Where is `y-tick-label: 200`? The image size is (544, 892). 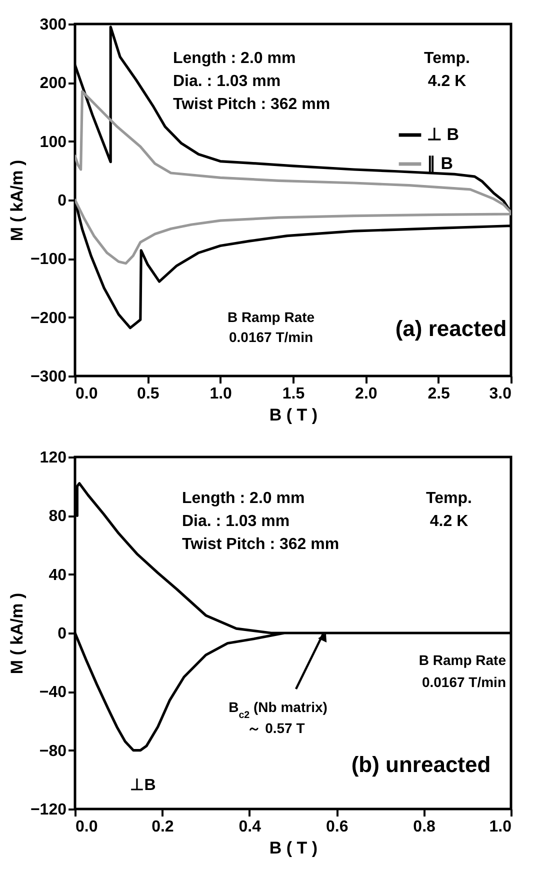
y-tick-label: 200 is located at coordinates (53, 83).